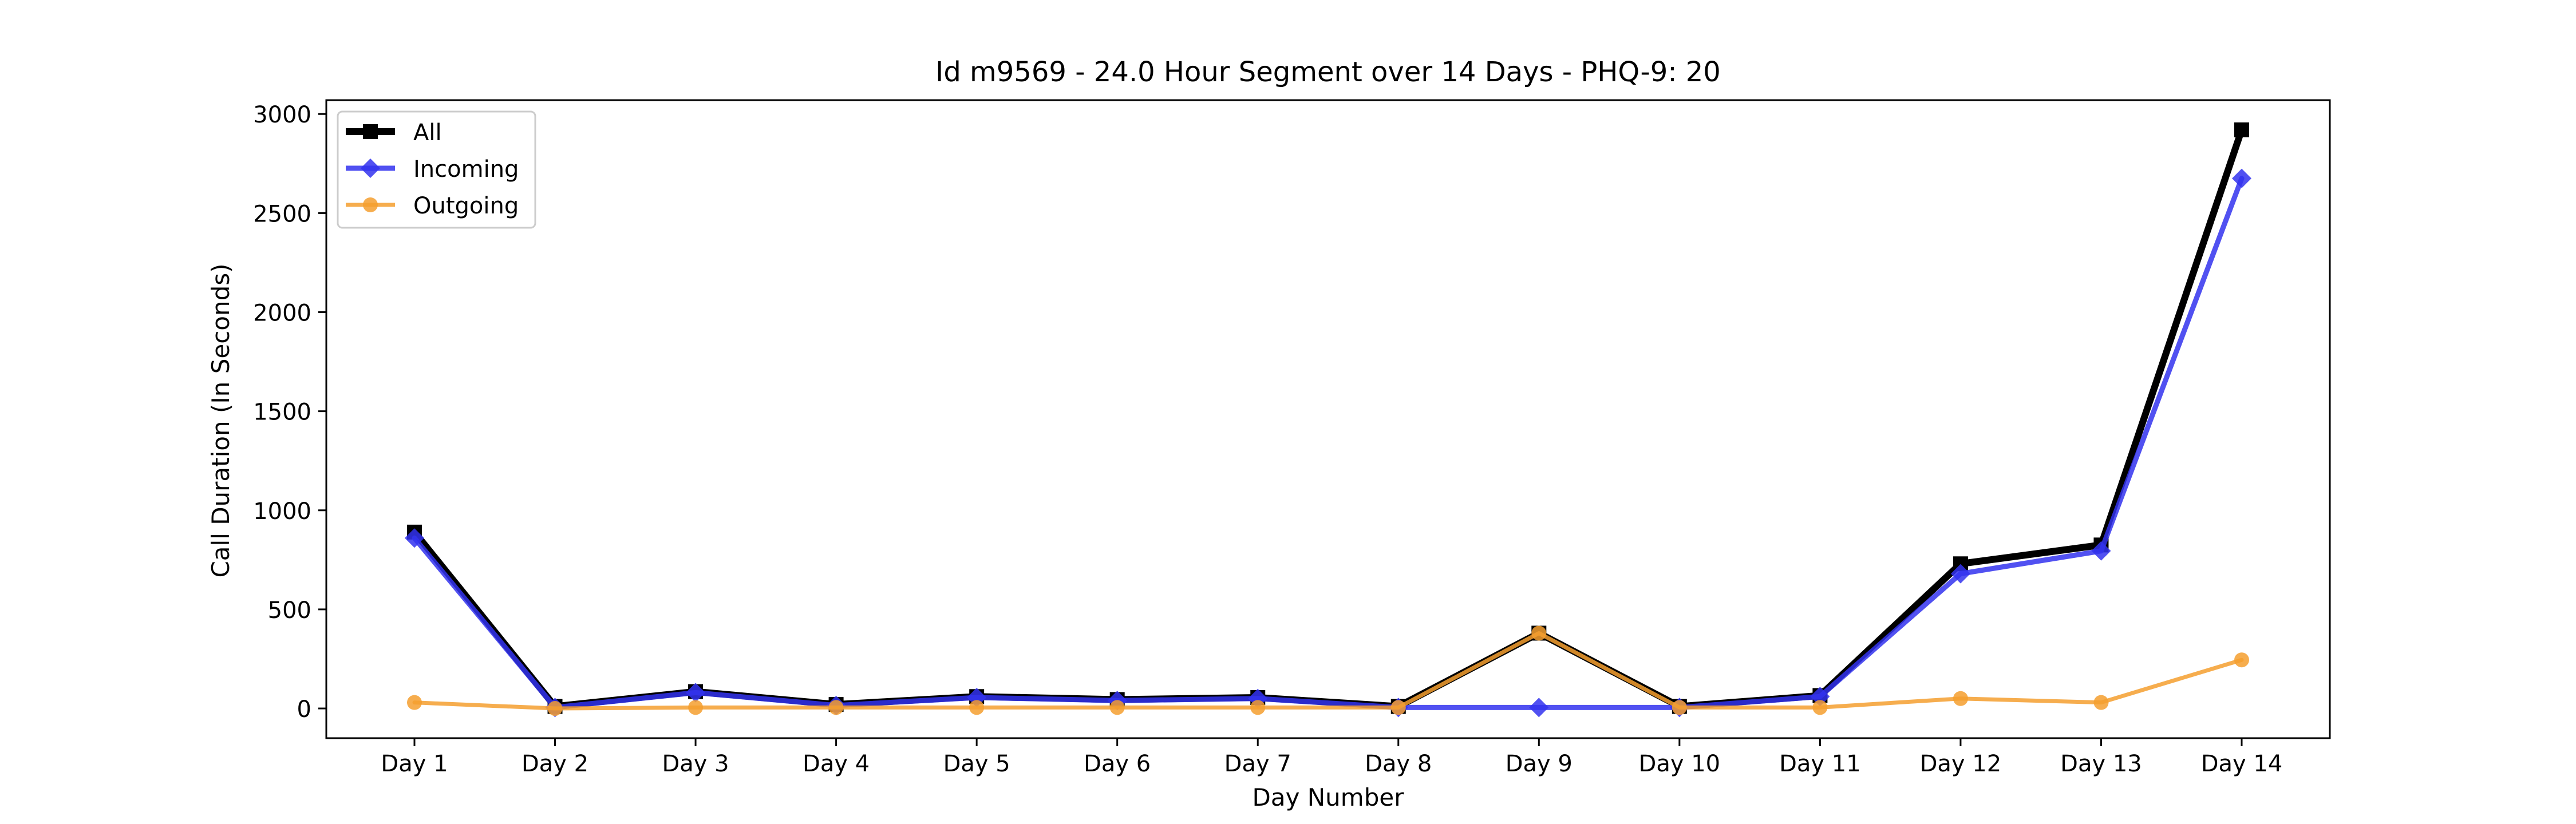  I want to click on legend-label-all: All, so click(427, 133).